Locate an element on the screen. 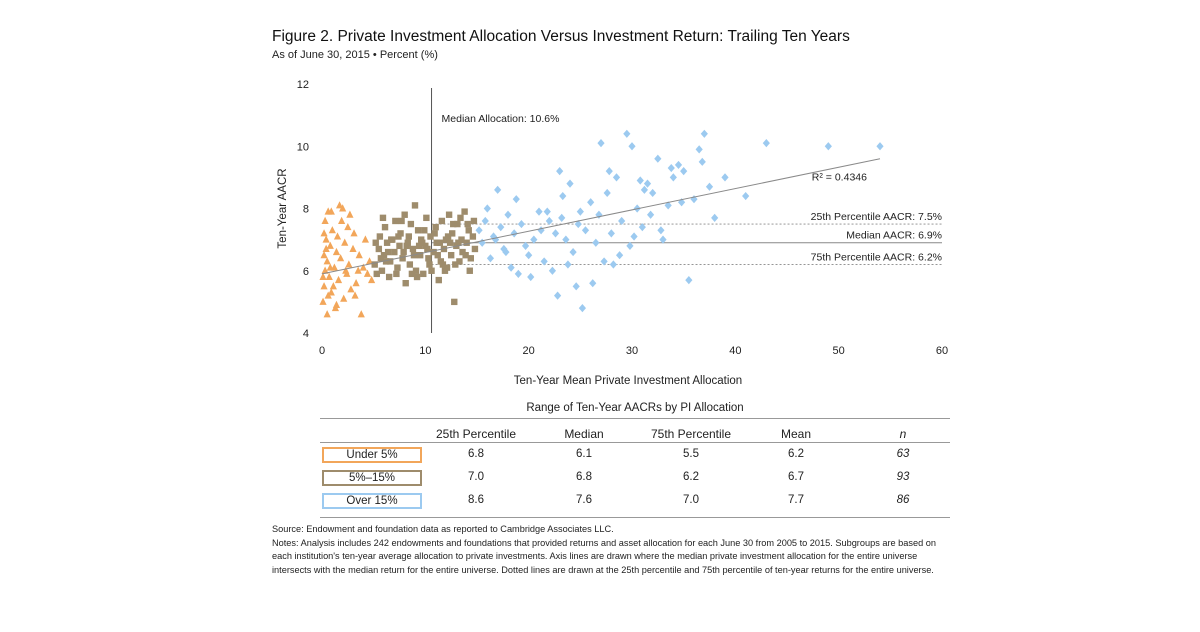  col-header-median: Median is located at coordinates (584, 434).